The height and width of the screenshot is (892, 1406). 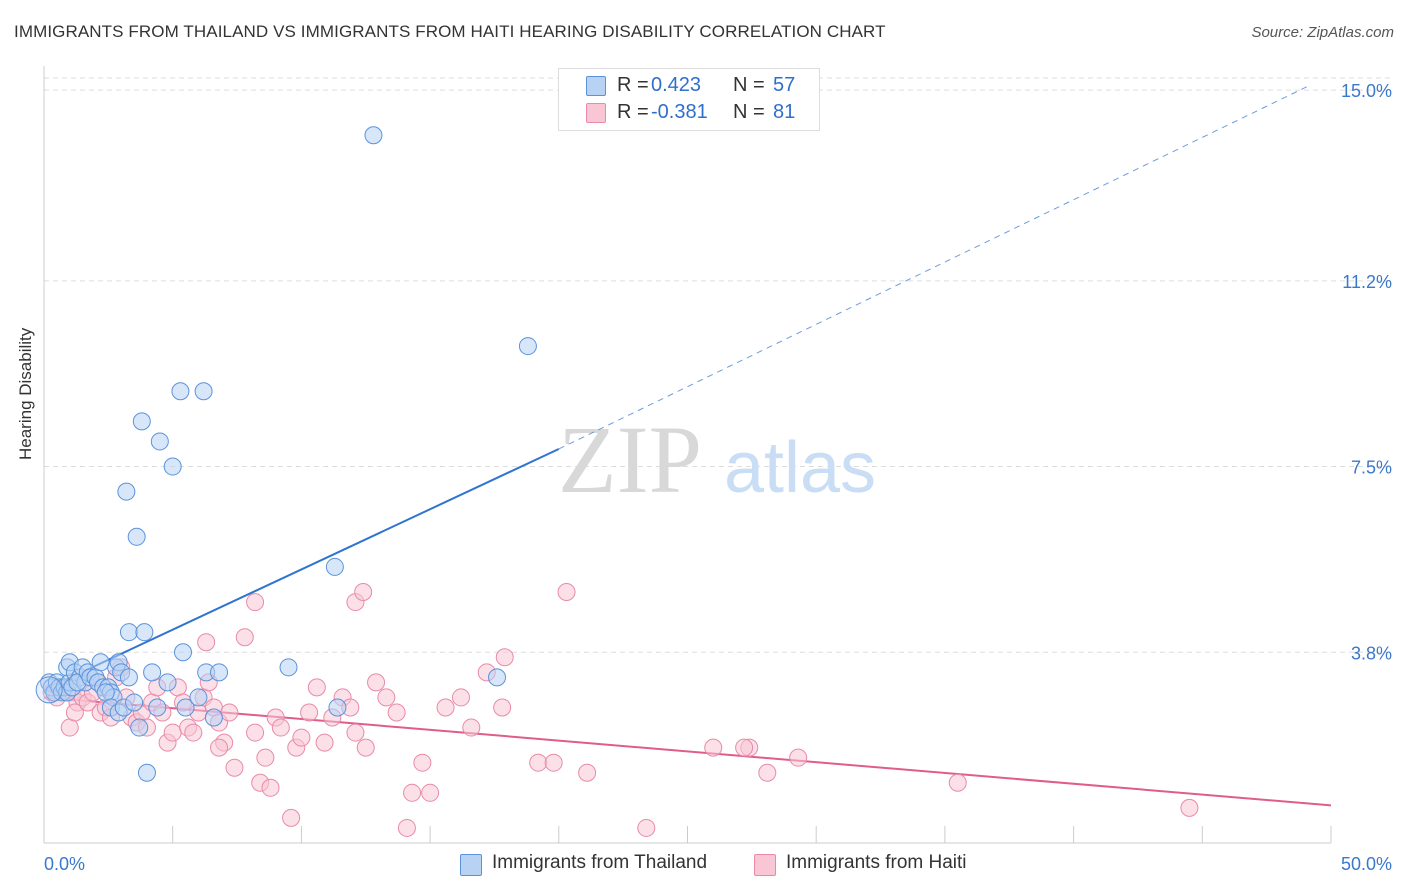 I want to click on haiti-n-label: N =, so click(x=749, y=112).